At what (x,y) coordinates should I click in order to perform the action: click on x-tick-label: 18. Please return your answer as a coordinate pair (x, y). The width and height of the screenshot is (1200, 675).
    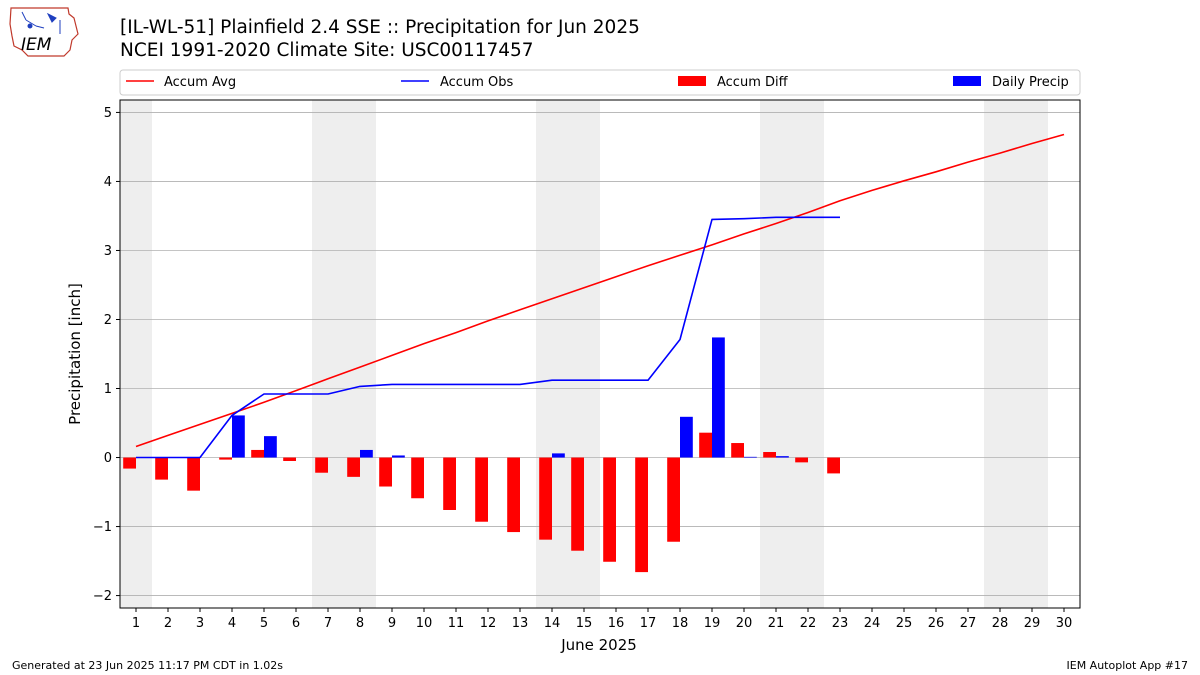
    Looking at the image, I should click on (680, 623).